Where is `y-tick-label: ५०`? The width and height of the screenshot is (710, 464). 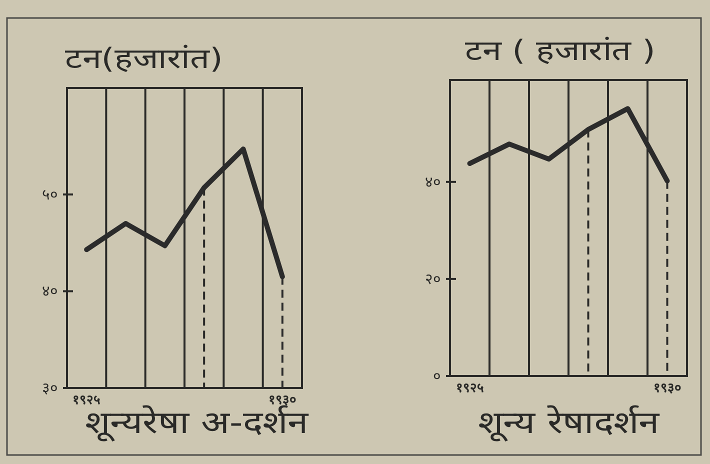
y-tick-label: ५० is located at coordinates (50, 194).